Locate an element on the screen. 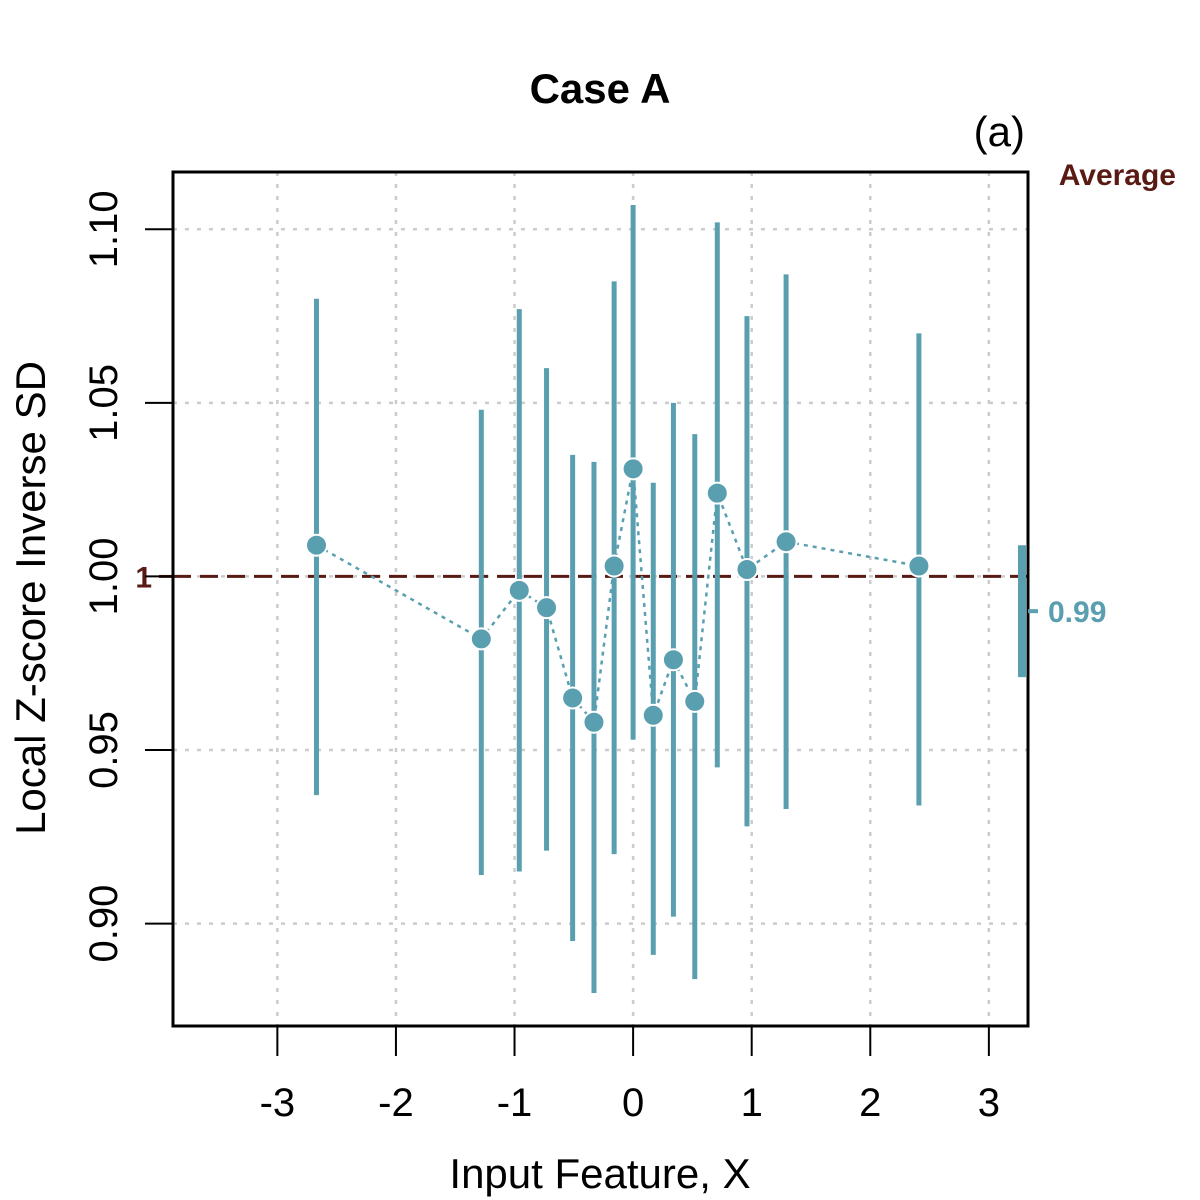 The image size is (1200, 1200). y-axis-label: Local Z-score Inverse SD is located at coordinates (30, 598).